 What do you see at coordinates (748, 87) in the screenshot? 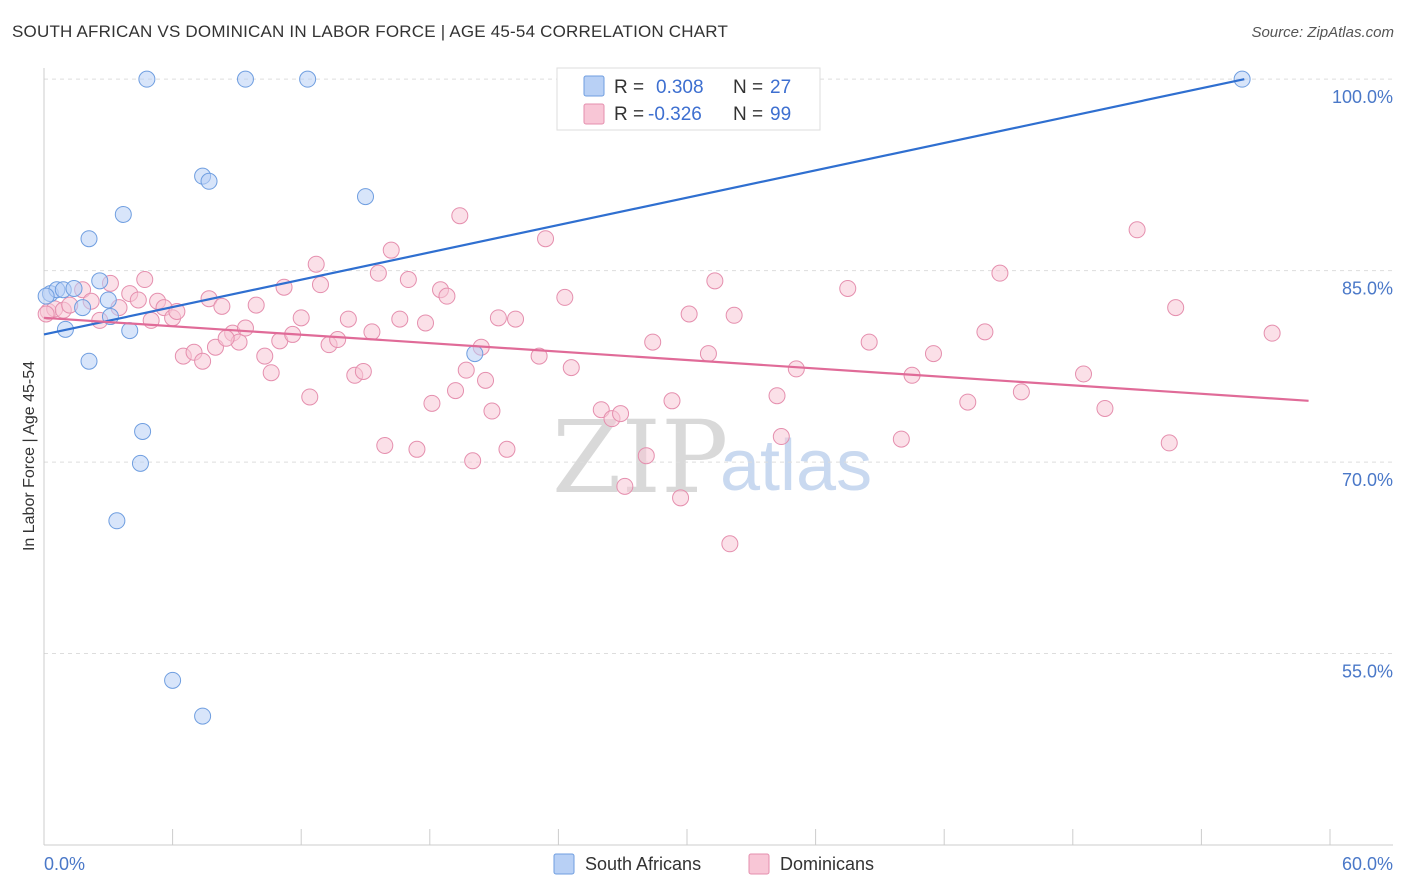
I see `legend-n-label-1: N =` at bounding box center [748, 87].